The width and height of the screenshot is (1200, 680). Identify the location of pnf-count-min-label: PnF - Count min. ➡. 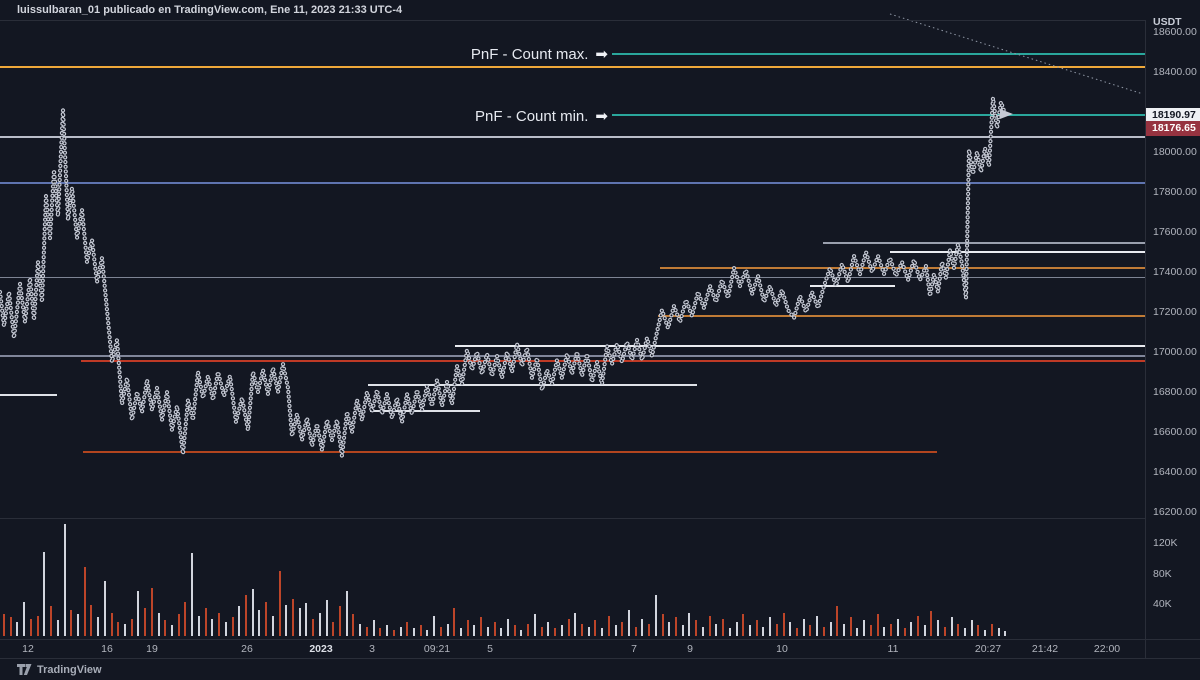
(541, 116).